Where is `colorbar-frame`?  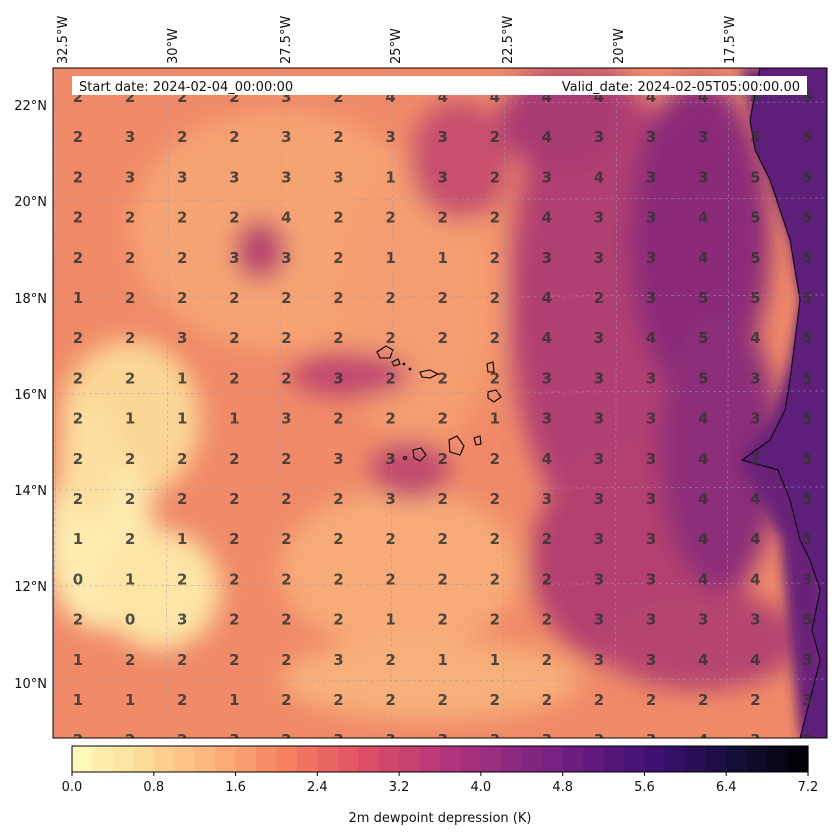 colorbar-frame is located at coordinates (440, 759).